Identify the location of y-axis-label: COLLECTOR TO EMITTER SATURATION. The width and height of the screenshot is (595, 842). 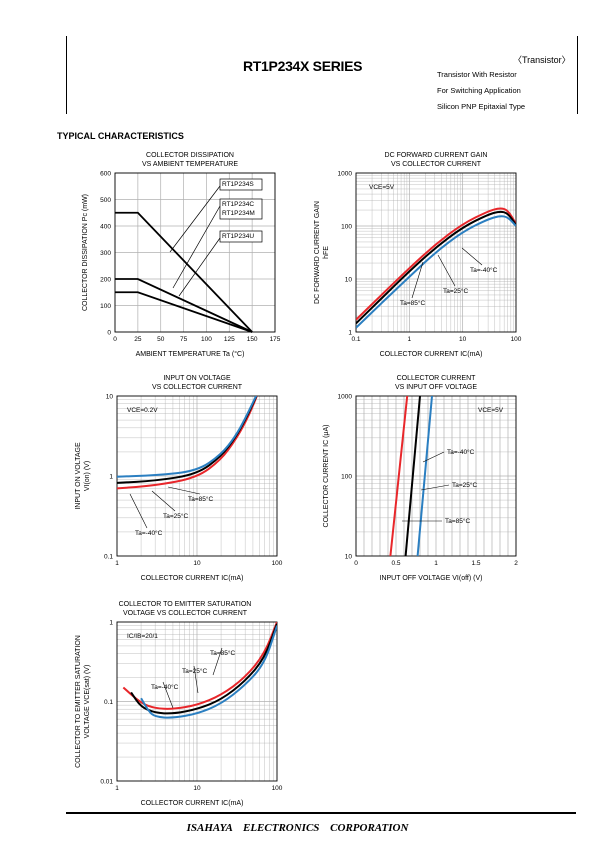
(78, 701).